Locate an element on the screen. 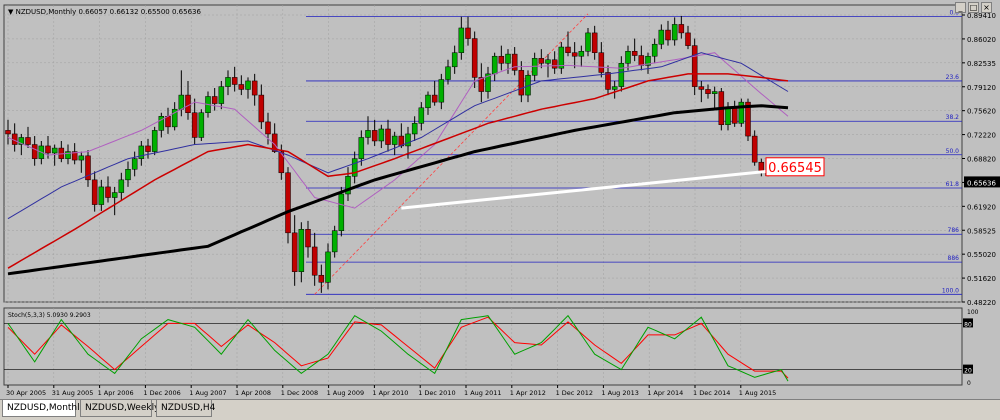  y-tick-label: 0.58525 is located at coordinates (981, 231).